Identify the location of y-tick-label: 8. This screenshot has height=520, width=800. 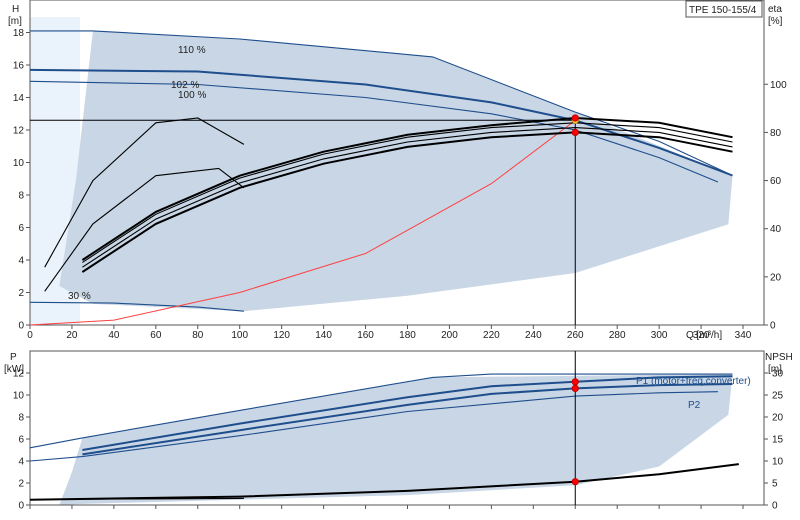
(21, 196).